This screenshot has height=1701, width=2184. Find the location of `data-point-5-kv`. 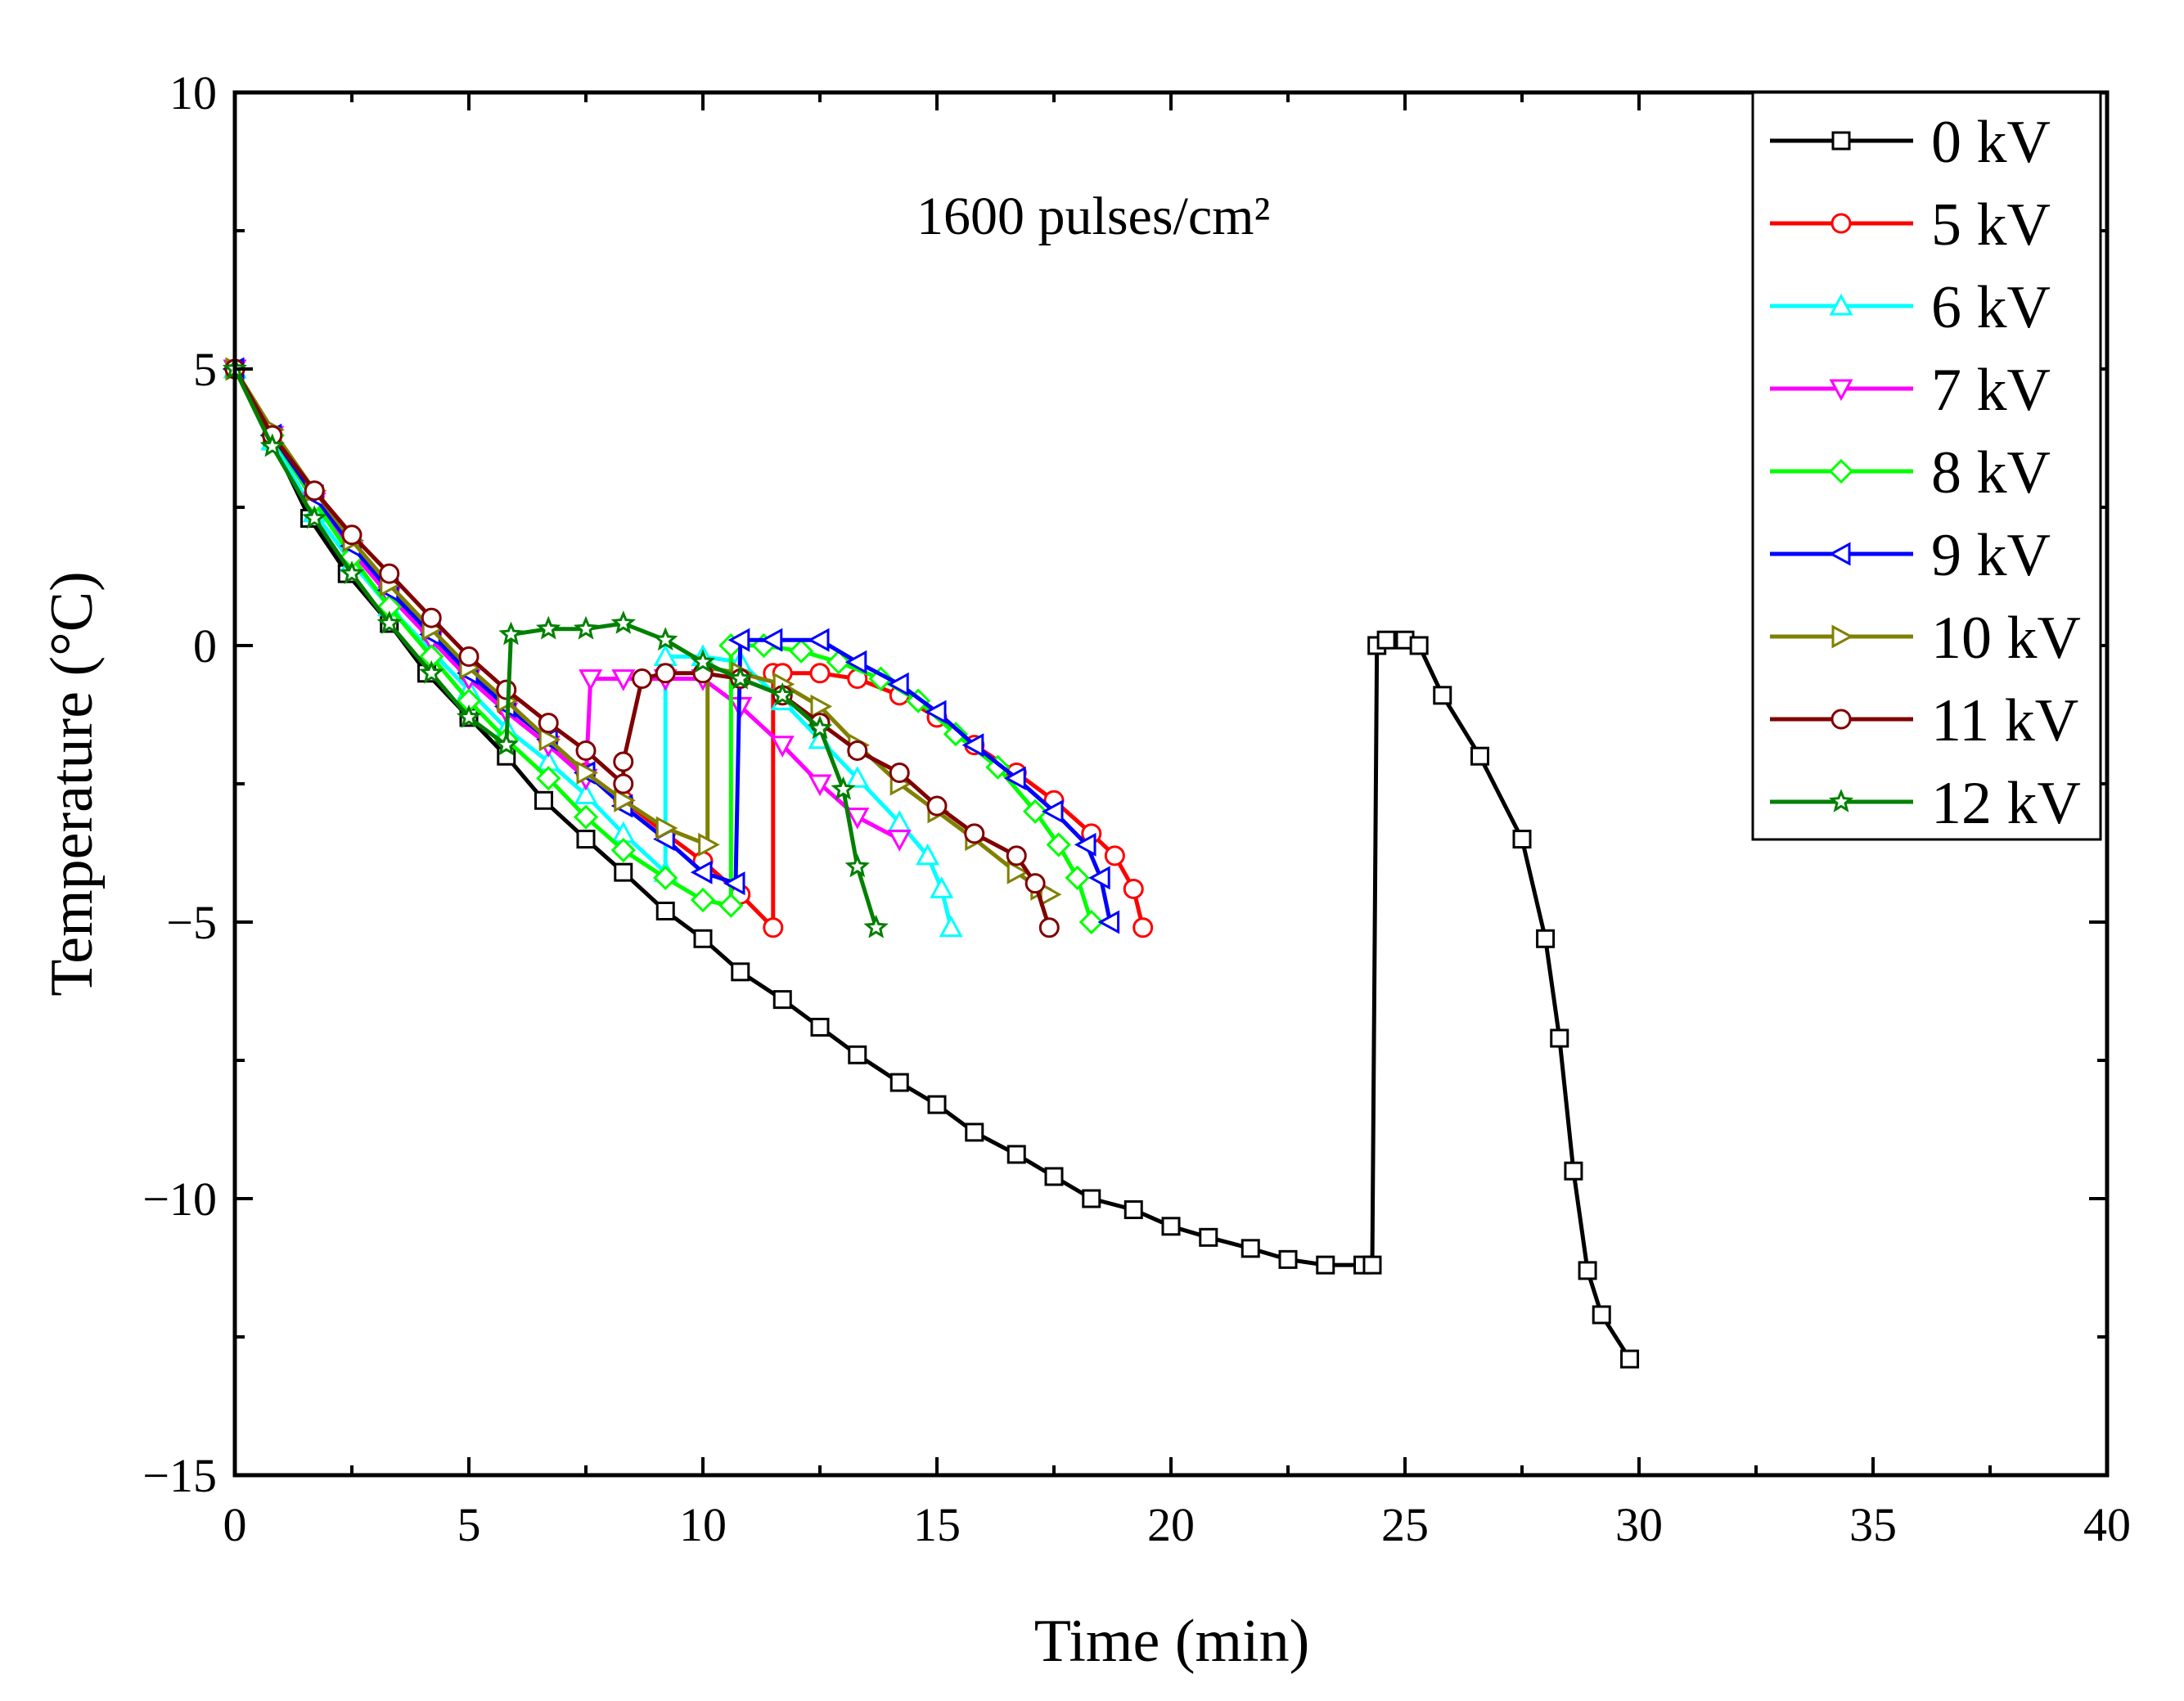

data-point-5-kv is located at coordinates (1143, 928).